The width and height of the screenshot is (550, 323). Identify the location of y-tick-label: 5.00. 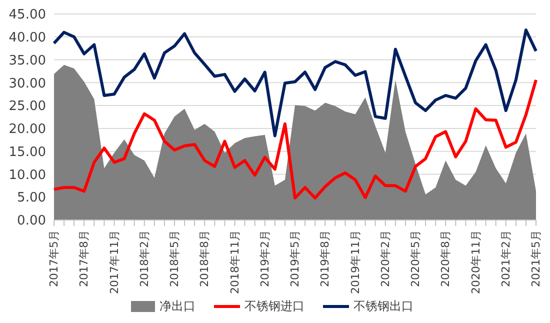
(31, 198).